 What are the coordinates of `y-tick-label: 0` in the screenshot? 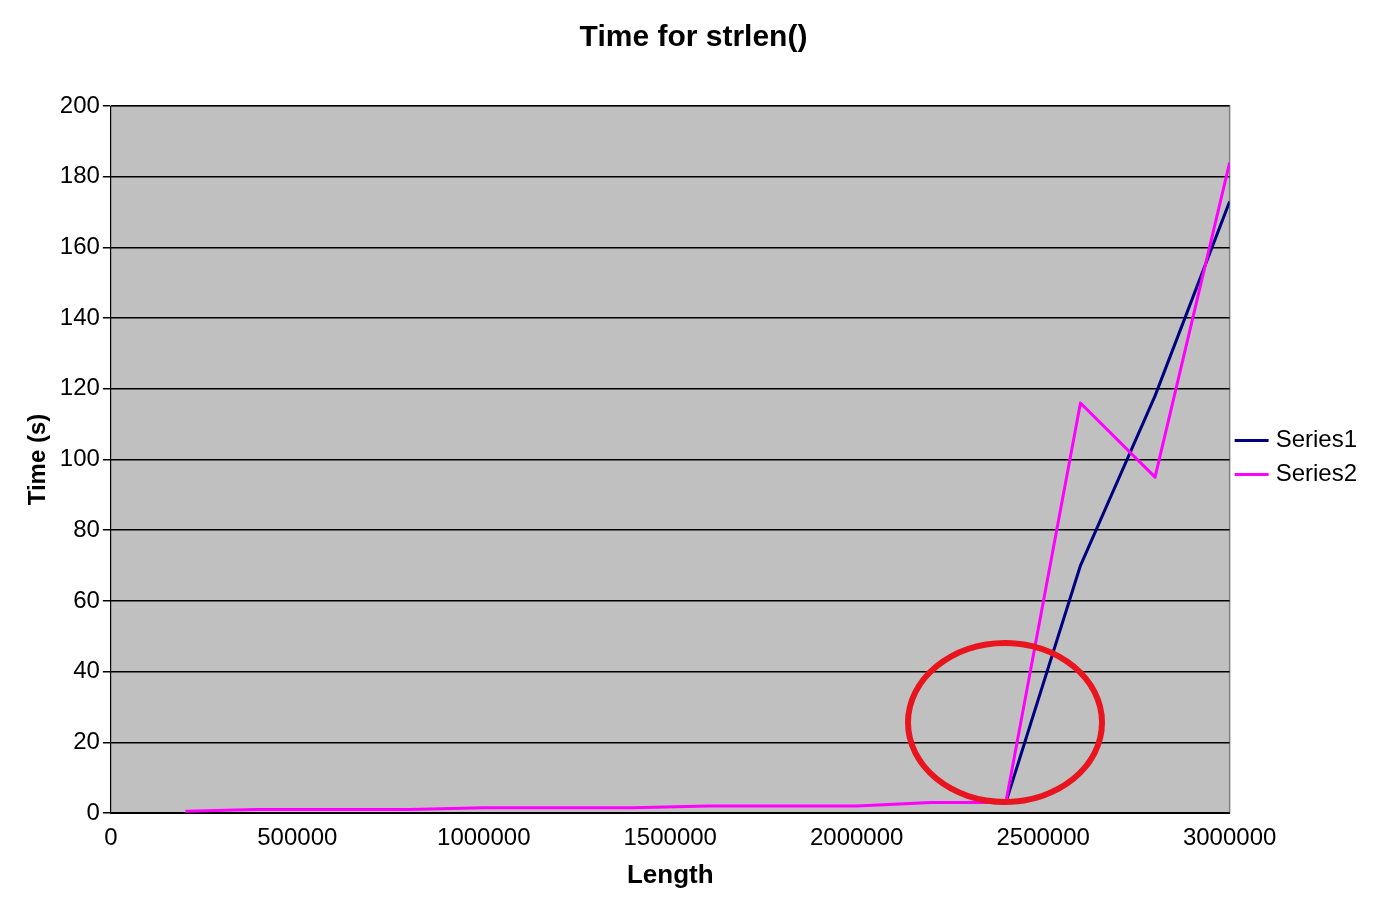 It's located at (93, 811).